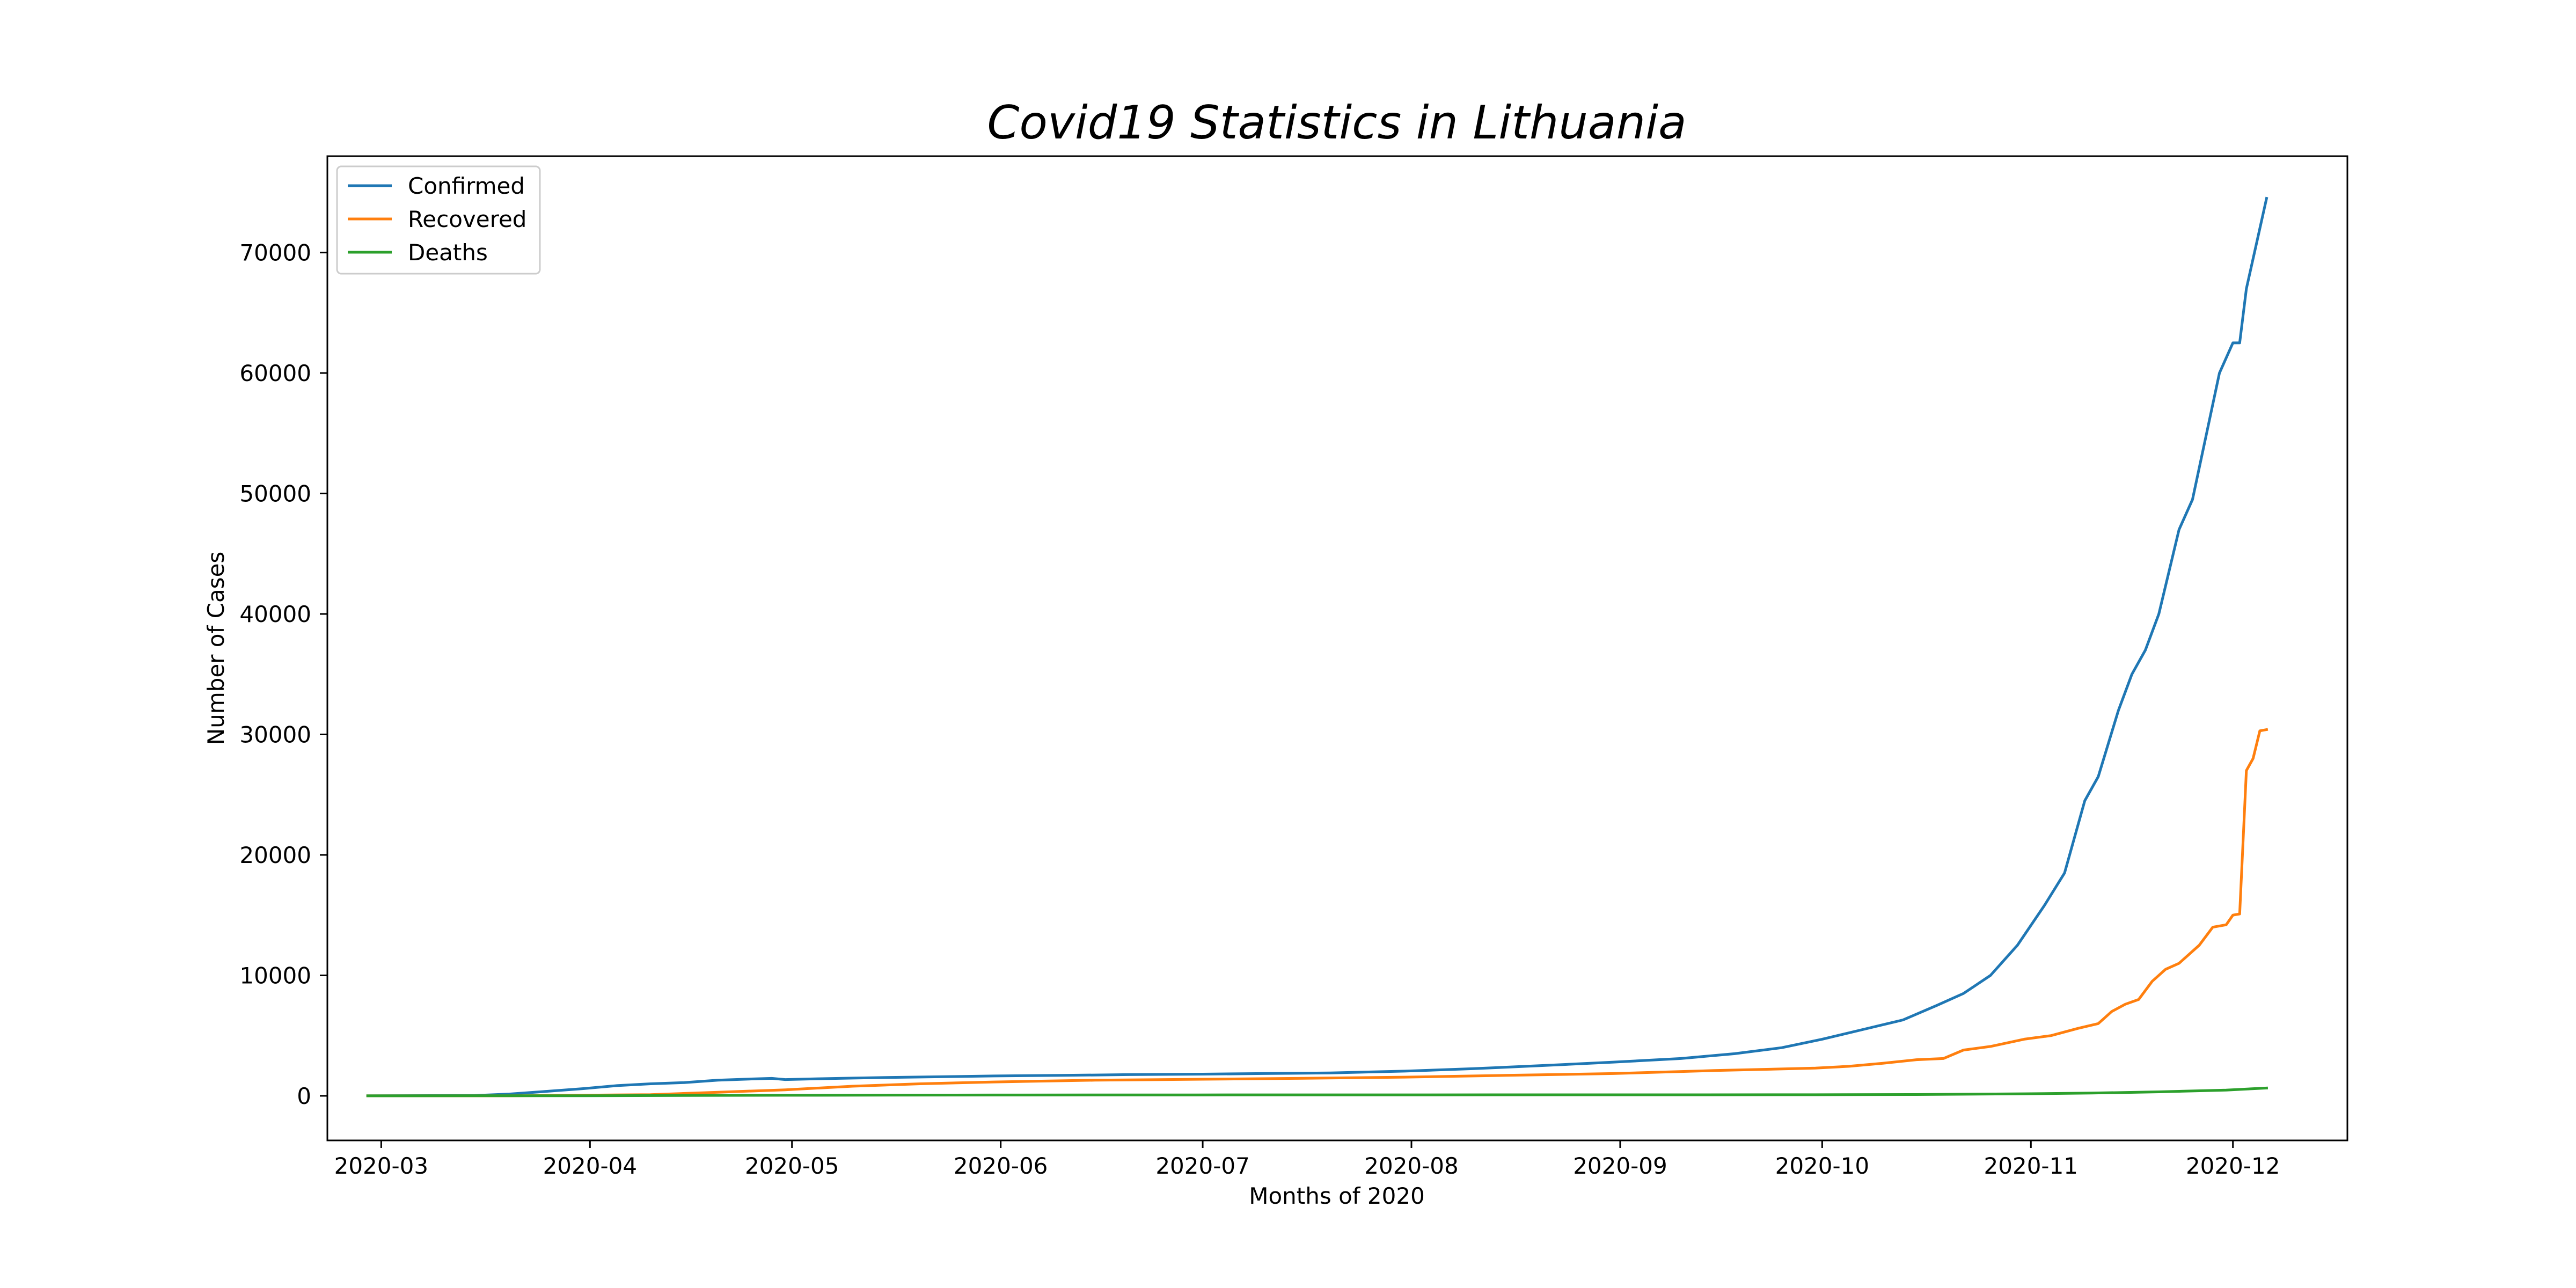  What do you see at coordinates (1822, 1166) in the screenshot?
I see `x-tick-label: 2020-10` at bounding box center [1822, 1166].